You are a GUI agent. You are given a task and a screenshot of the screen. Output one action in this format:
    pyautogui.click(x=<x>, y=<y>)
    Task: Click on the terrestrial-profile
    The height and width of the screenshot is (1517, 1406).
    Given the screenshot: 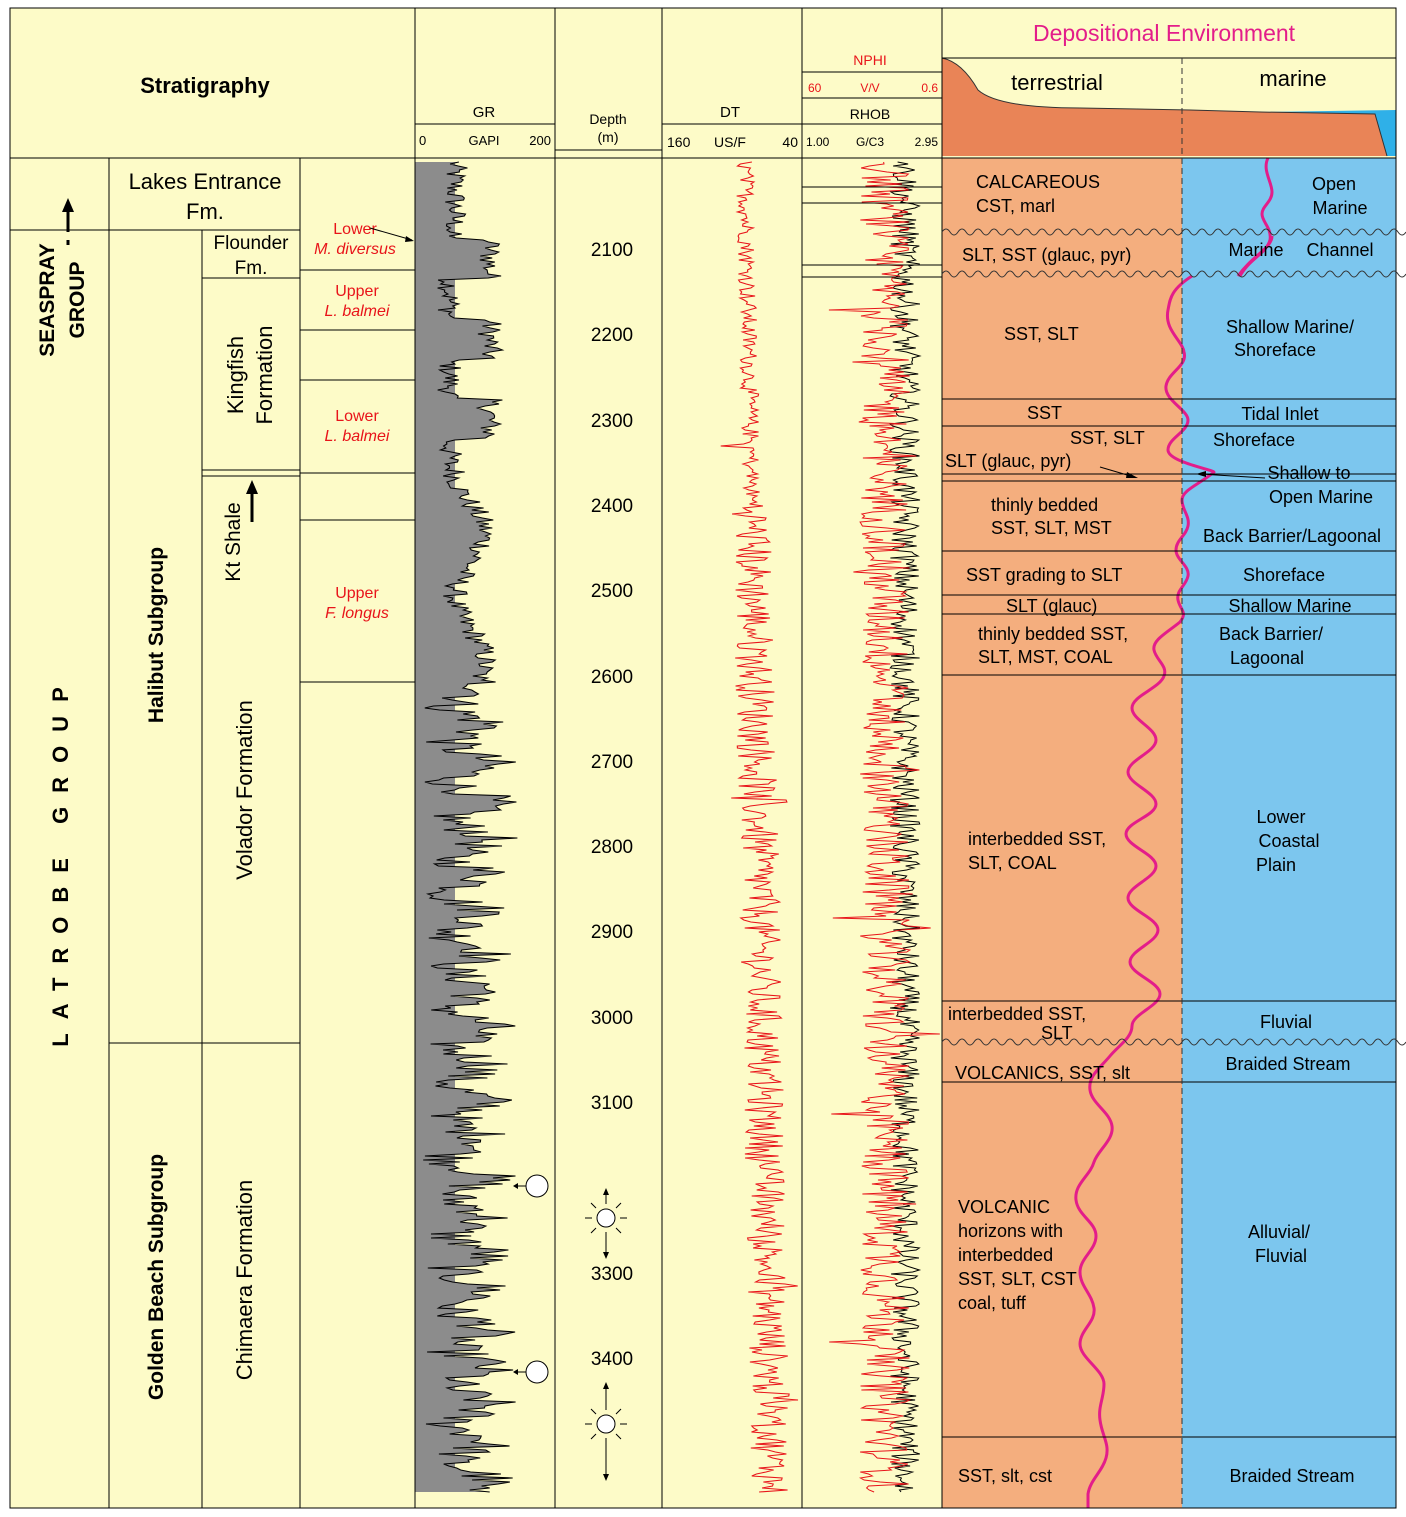 What is the action you would take?
    pyautogui.click(x=1164, y=107)
    